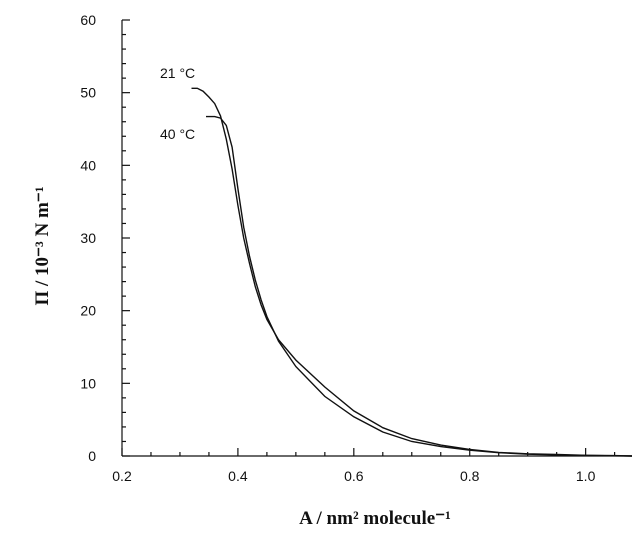 The image size is (637, 533). Describe the element at coordinates (354, 476) in the screenshot. I see `x-tick-label: 0.6` at that location.